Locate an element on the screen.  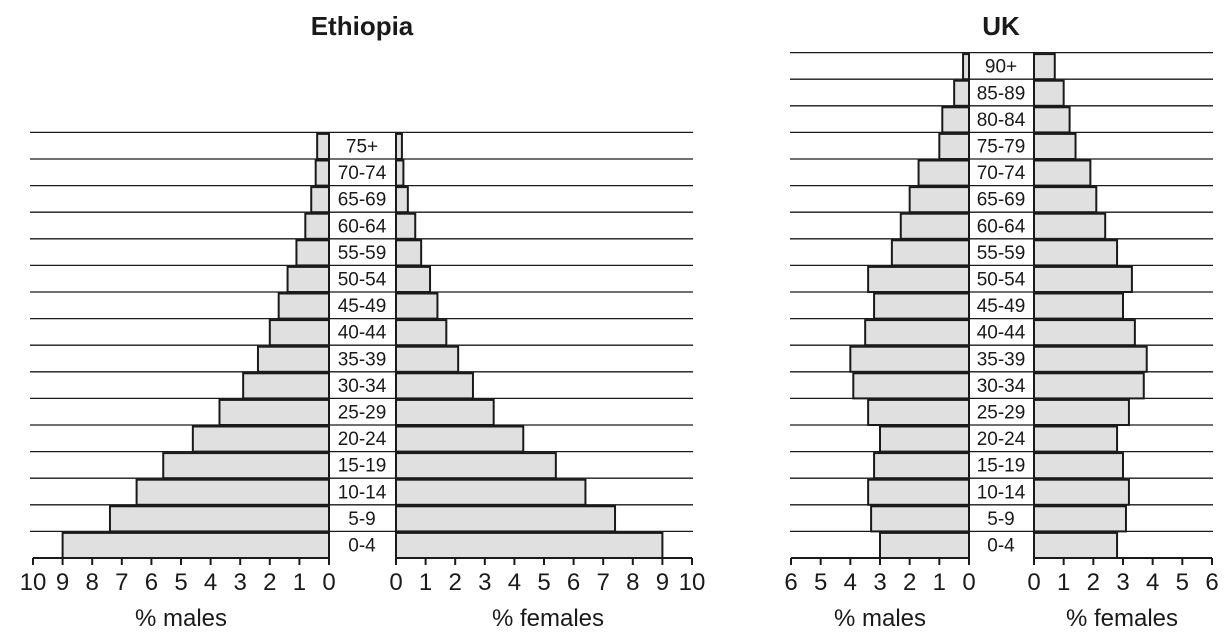
age-group-label: 75+ is located at coordinates (362, 147).